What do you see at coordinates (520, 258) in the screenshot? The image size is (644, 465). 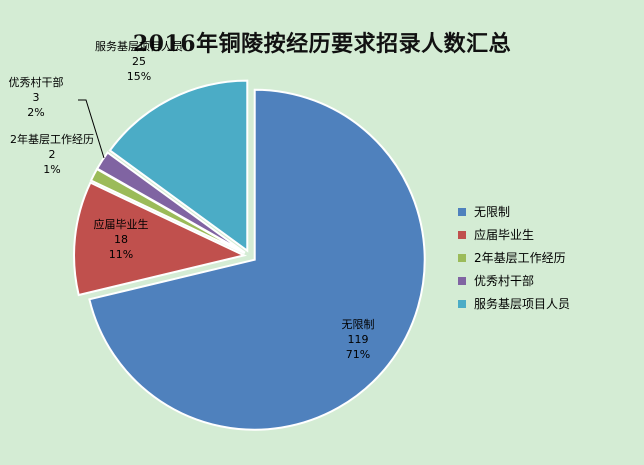 I see `legend-label: 2年基层工作经历` at bounding box center [520, 258].